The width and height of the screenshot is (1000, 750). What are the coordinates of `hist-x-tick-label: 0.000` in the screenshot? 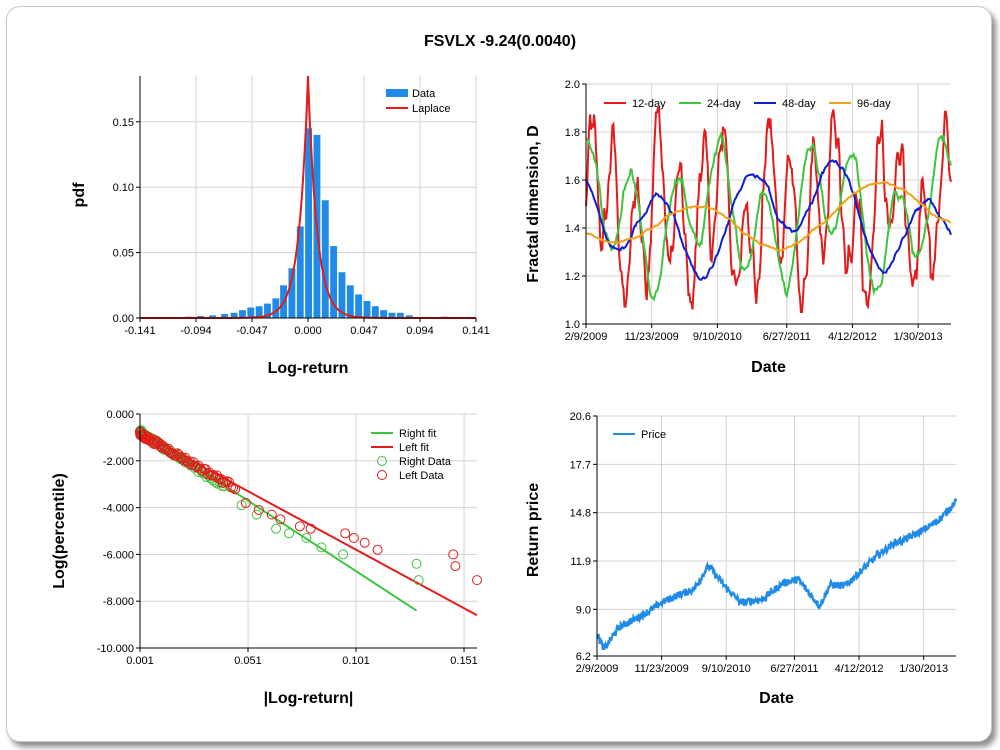 It's located at (308, 331).